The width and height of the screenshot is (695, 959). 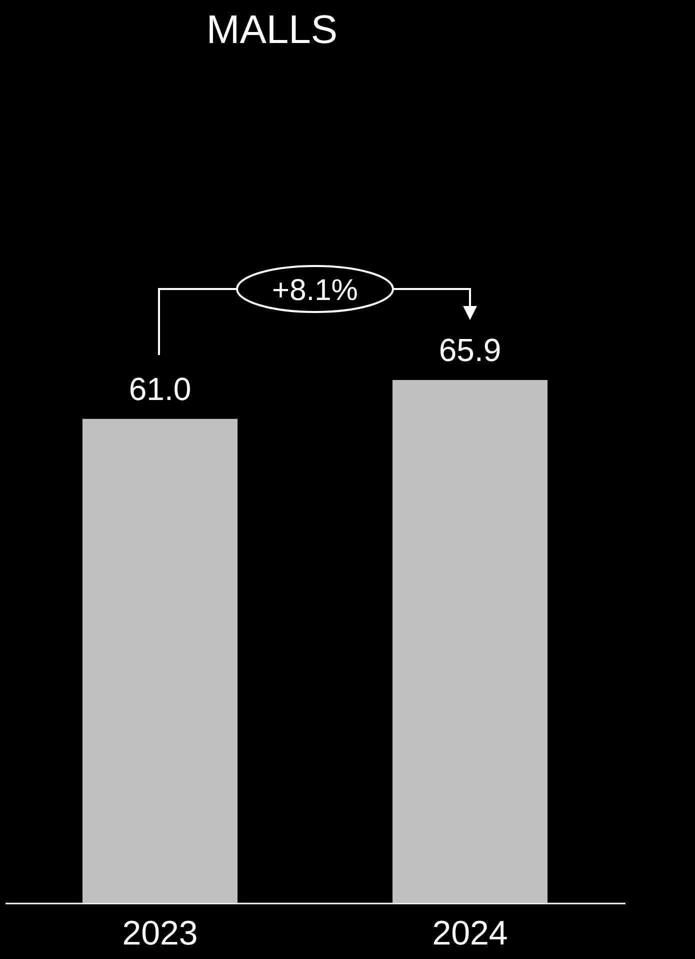 What do you see at coordinates (272, 30) in the screenshot?
I see `chart-title: MALLS` at bounding box center [272, 30].